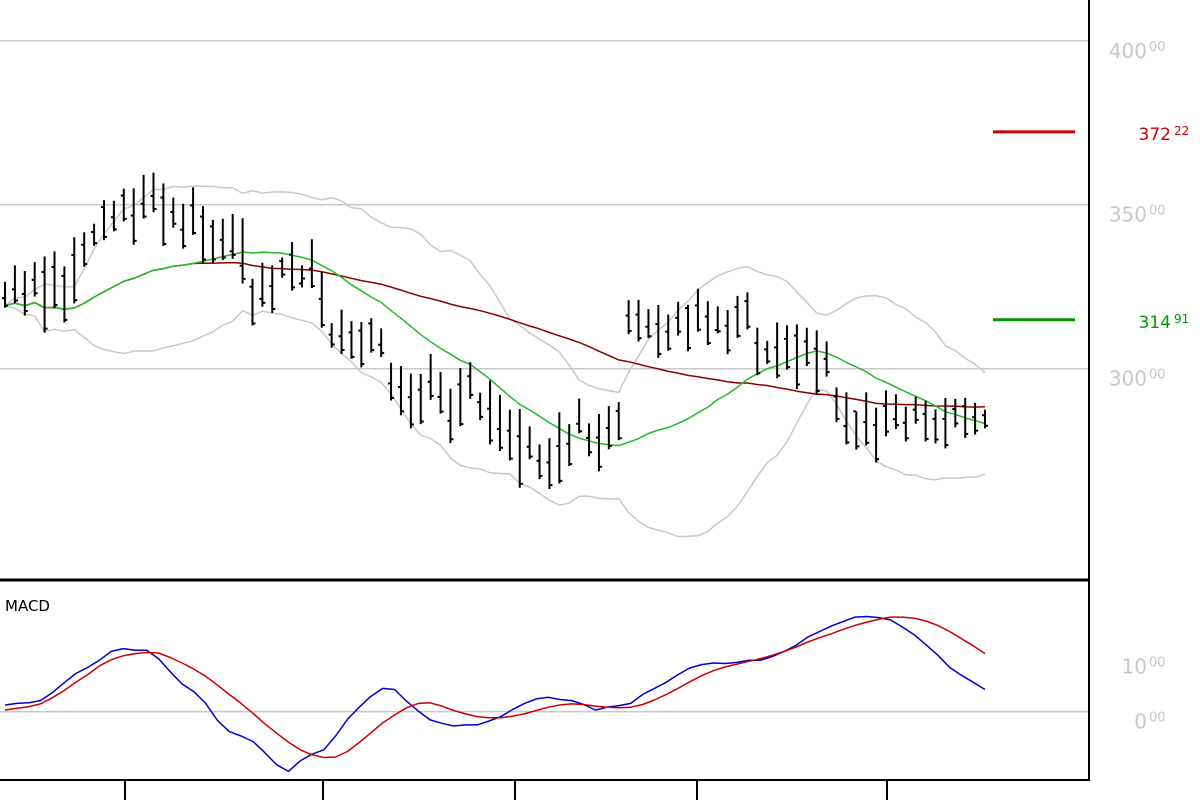  I want to click on resistance-level-decimals: 22, so click(1181, 131).